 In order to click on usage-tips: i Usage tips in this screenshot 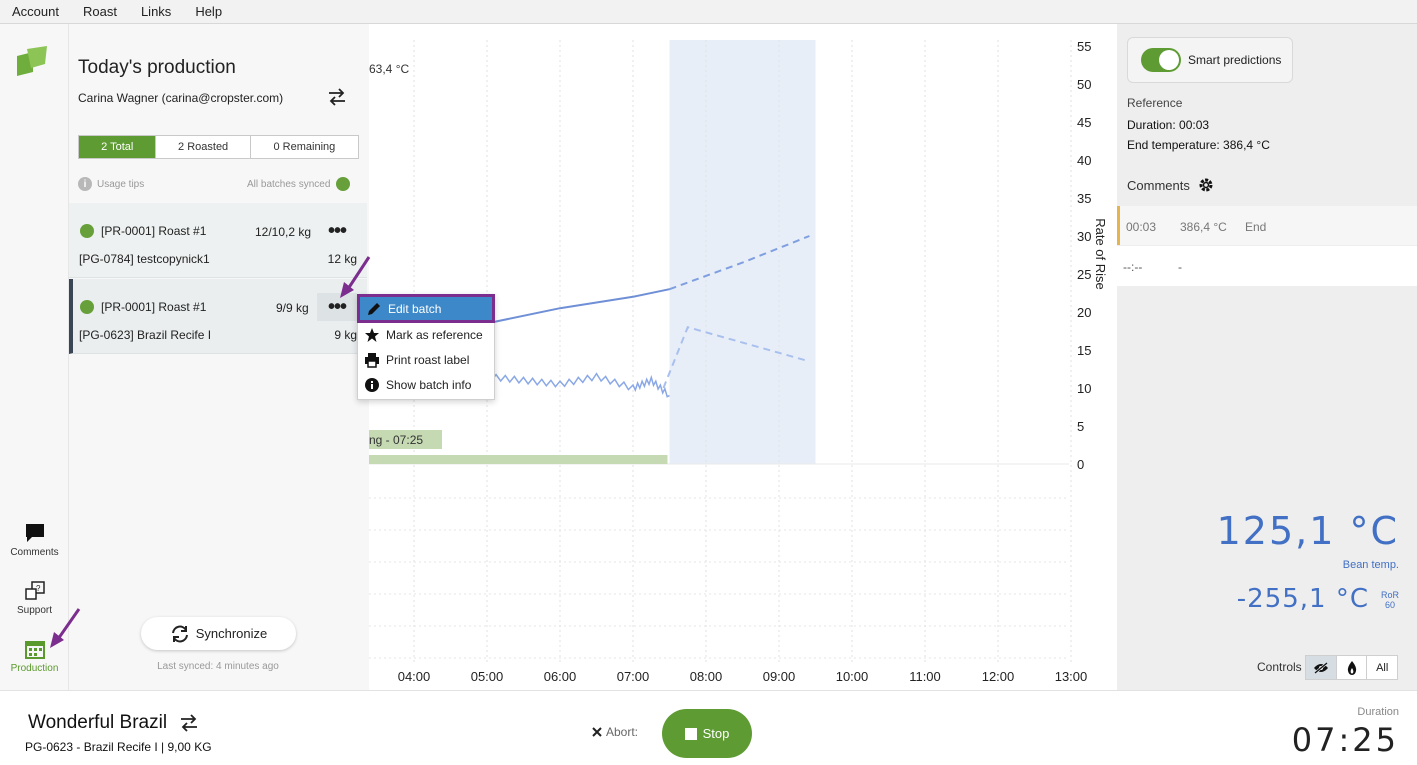, I will do `click(111, 184)`.